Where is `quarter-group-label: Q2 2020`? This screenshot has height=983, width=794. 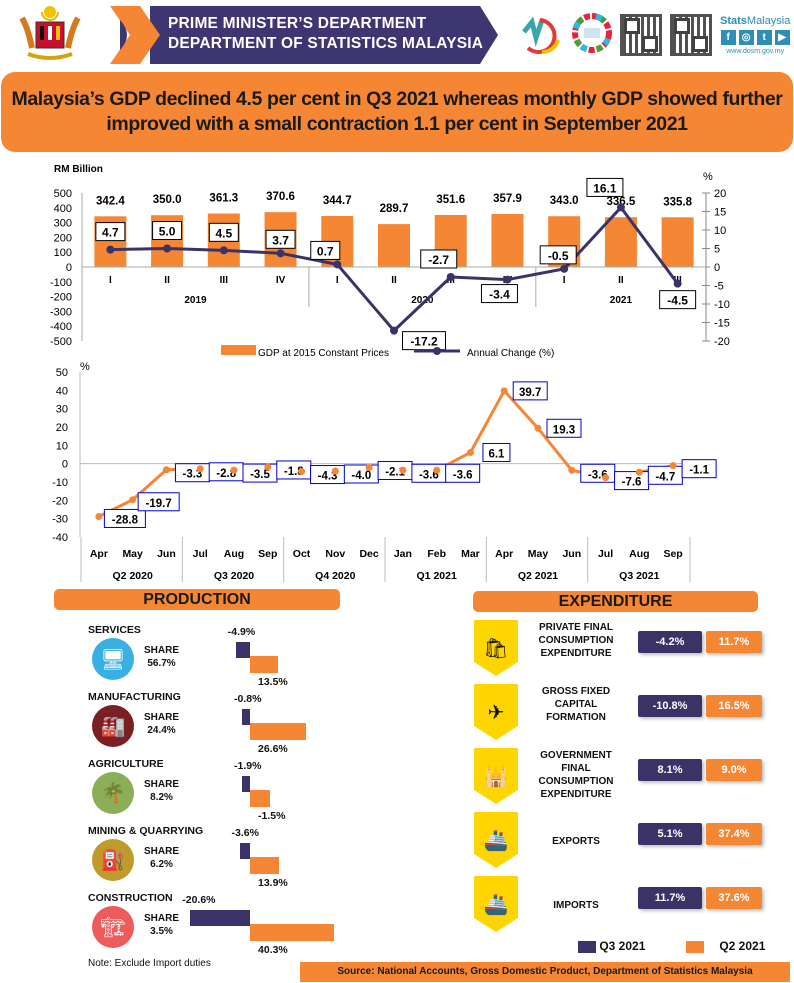 quarter-group-label: Q2 2020 is located at coordinates (133, 576).